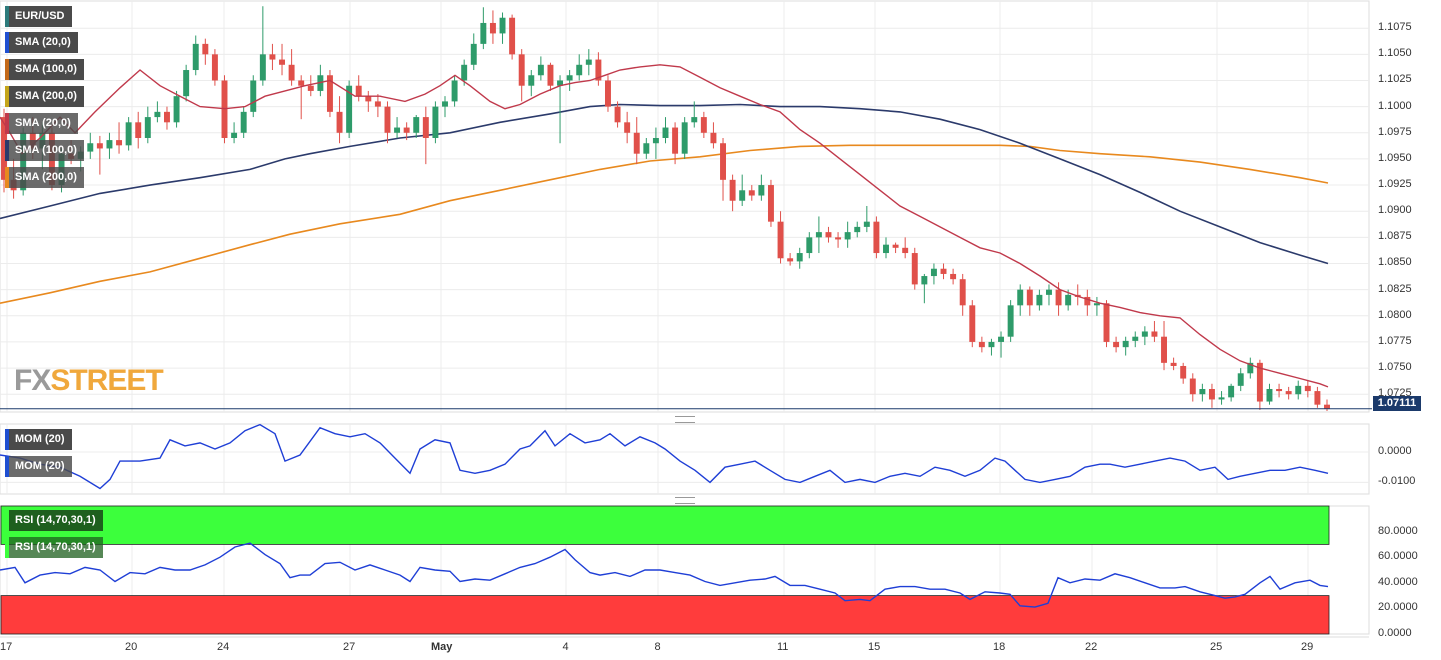 This screenshot has width=1441, height=660. Describe the element at coordinates (131, 647) in the screenshot. I see `time-tick-label: 20` at that location.